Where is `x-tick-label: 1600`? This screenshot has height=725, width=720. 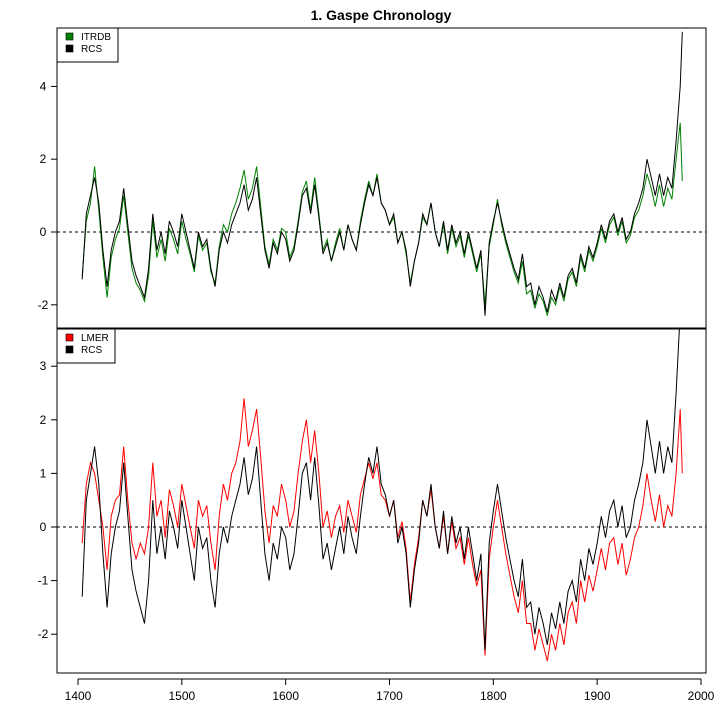
x-tick-label: 1600 is located at coordinates (285, 696).